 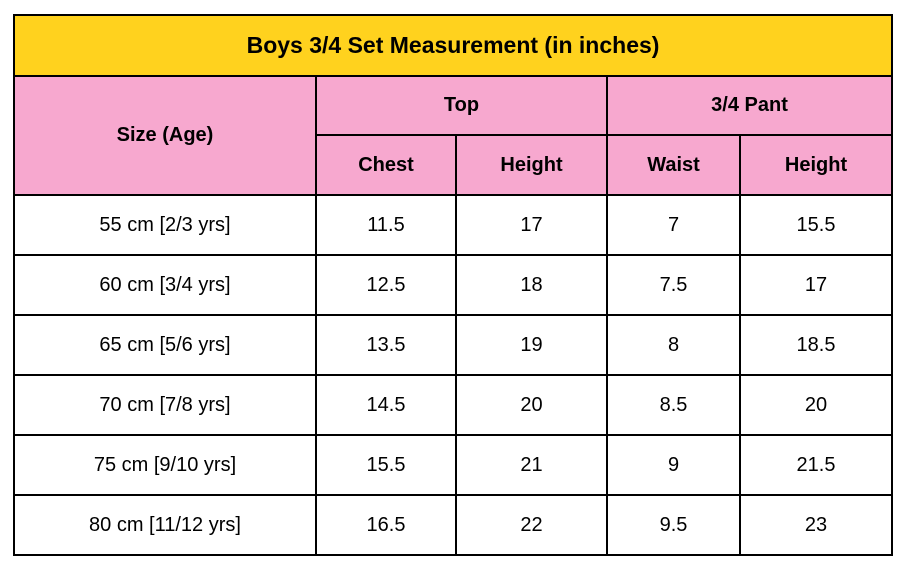 What do you see at coordinates (673, 405) in the screenshot?
I see `cell-waist: 8.5` at bounding box center [673, 405].